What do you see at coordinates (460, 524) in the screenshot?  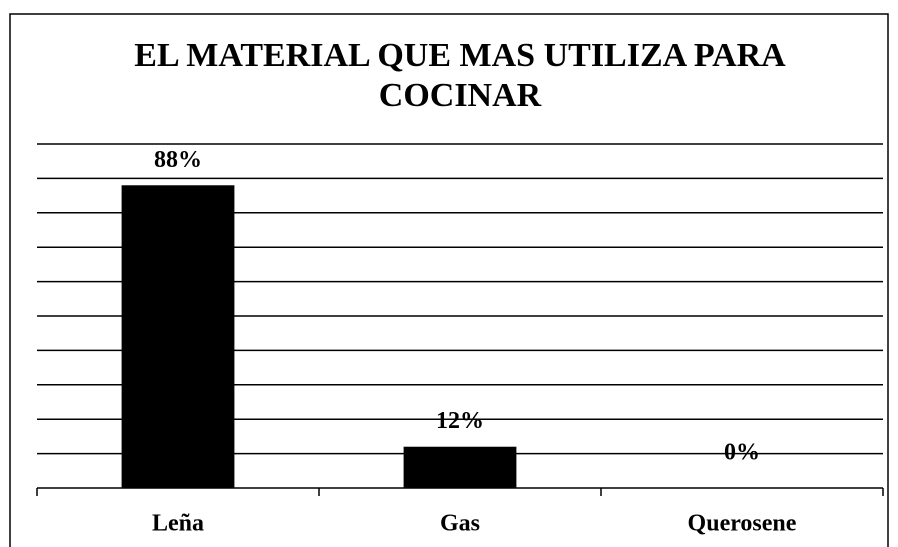 I see `x-tick-label: Gas` at bounding box center [460, 524].